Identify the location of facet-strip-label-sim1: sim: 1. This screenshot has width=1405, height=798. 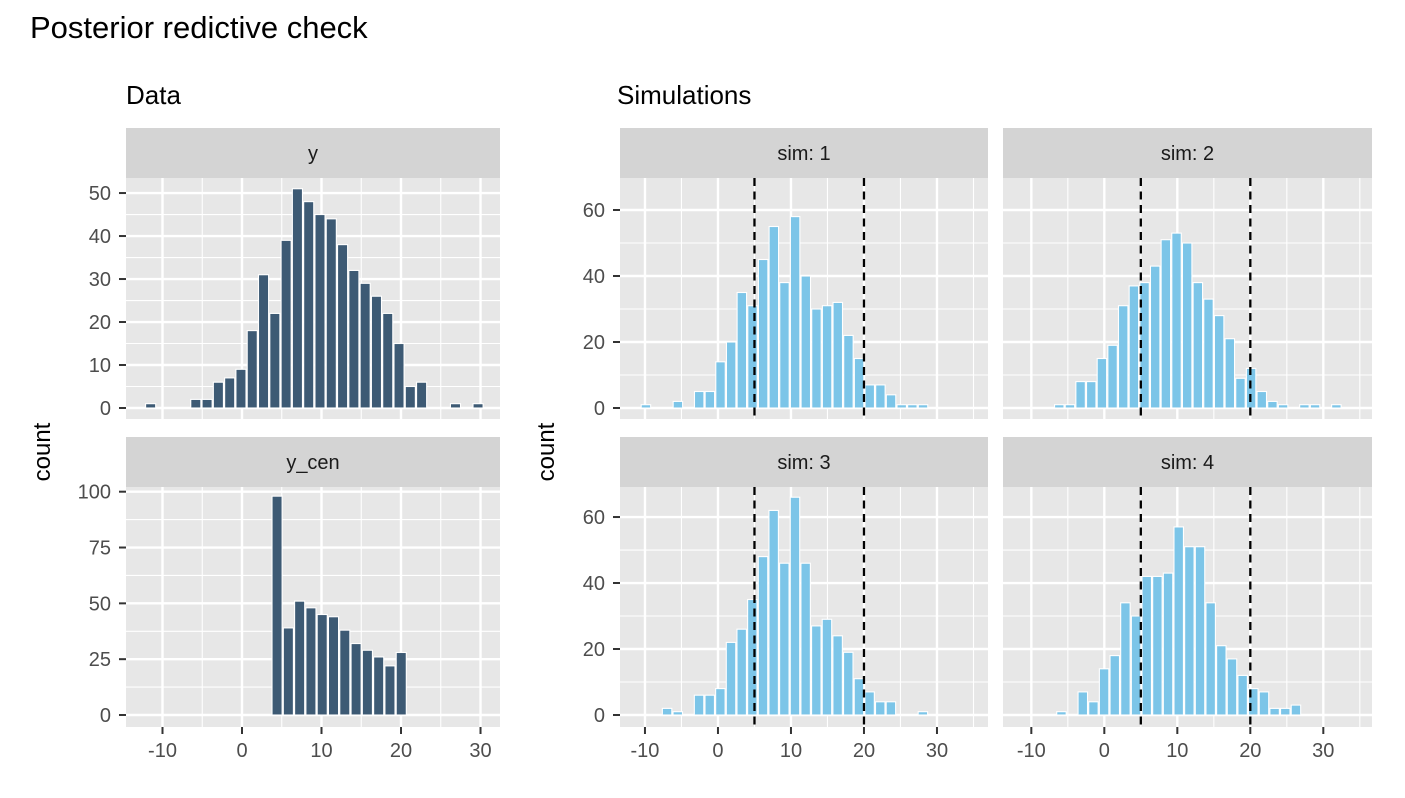
(803, 154).